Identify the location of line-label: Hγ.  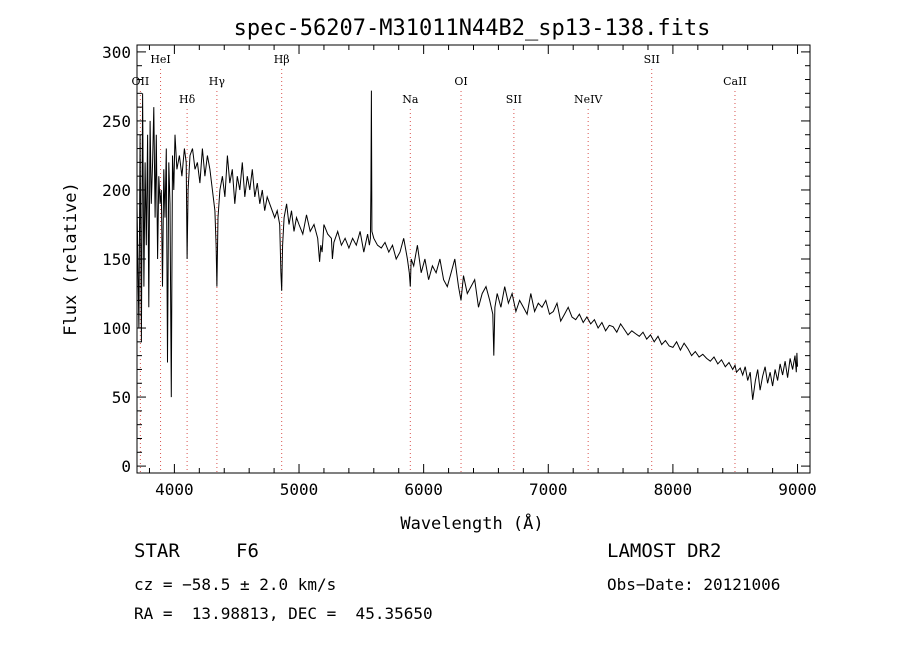
(217, 81).